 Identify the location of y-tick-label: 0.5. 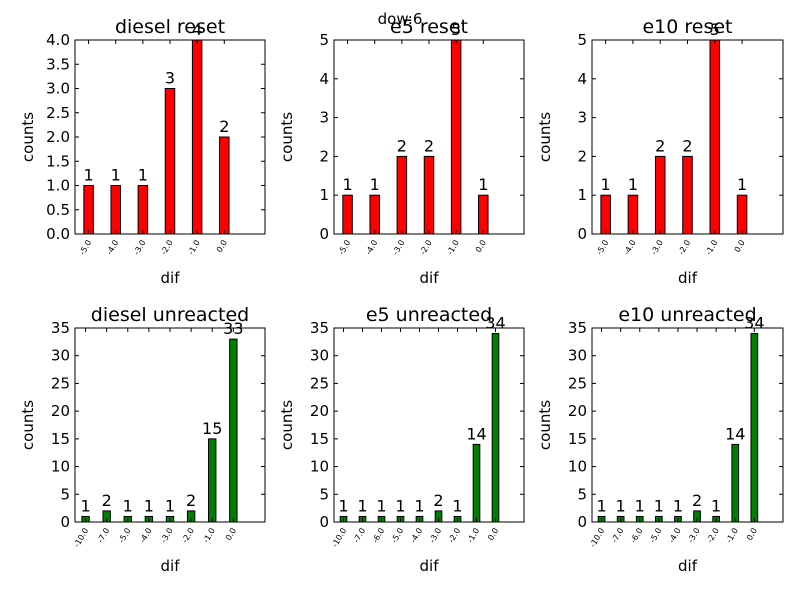
(58, 210).